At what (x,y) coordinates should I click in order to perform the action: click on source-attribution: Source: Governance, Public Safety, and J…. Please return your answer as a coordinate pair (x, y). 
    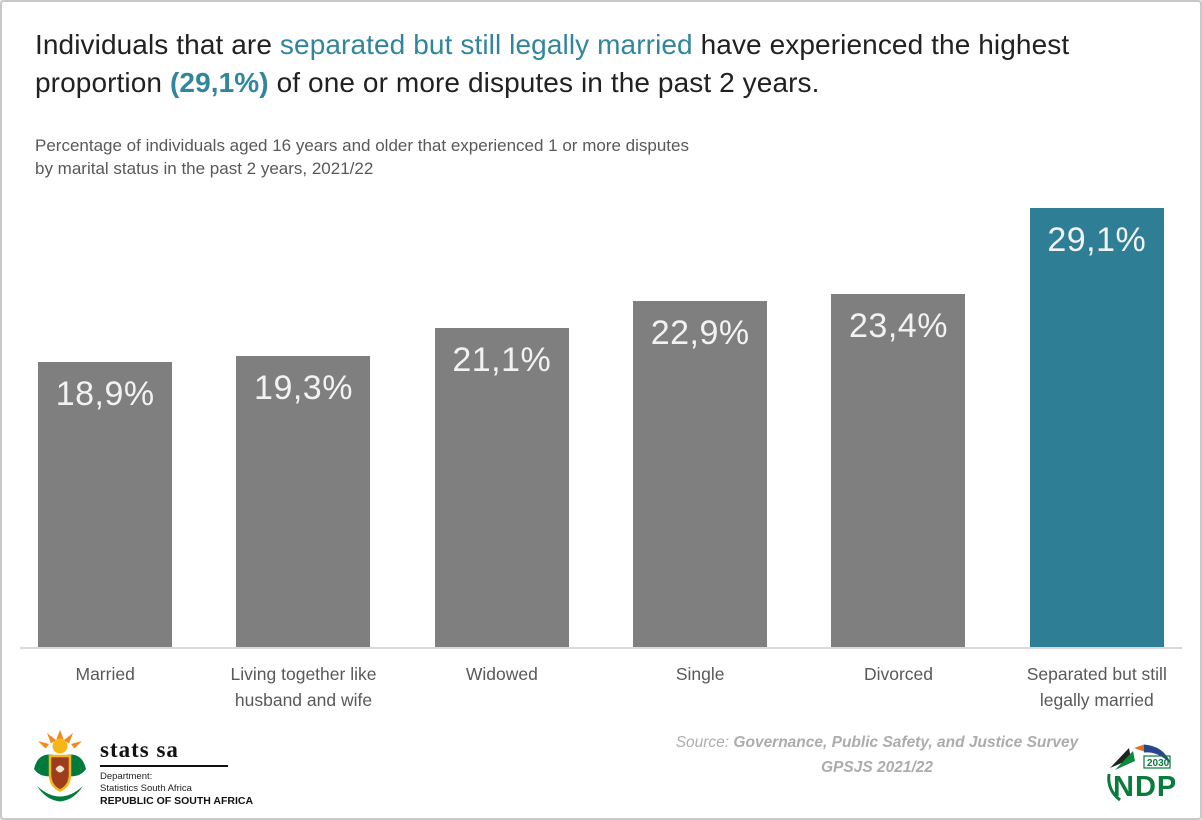
    Looking at the image, I should click on (877, 755).